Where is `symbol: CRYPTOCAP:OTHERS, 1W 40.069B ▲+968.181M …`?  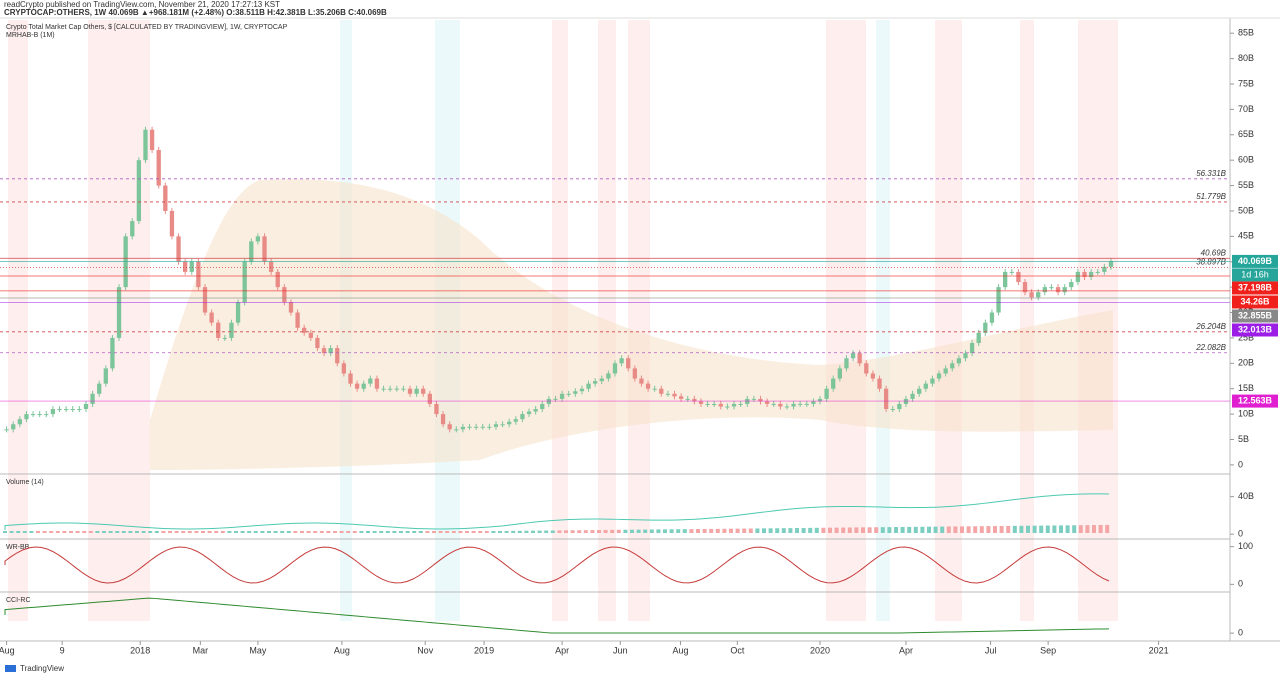
symbol: CRYPTOCAP:OTHERS, 1W 40.069B ▲+968.181M … is located at coordinates (195, 12).